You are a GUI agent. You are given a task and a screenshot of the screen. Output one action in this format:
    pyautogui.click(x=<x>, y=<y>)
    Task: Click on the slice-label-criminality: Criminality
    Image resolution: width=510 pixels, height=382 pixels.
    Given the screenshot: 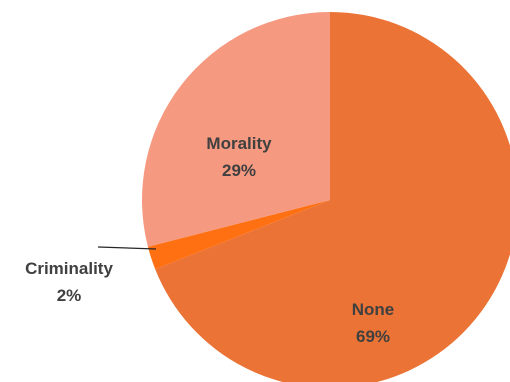 What is the action you would take?
    pyautogui.click(x=69, y=268)
    